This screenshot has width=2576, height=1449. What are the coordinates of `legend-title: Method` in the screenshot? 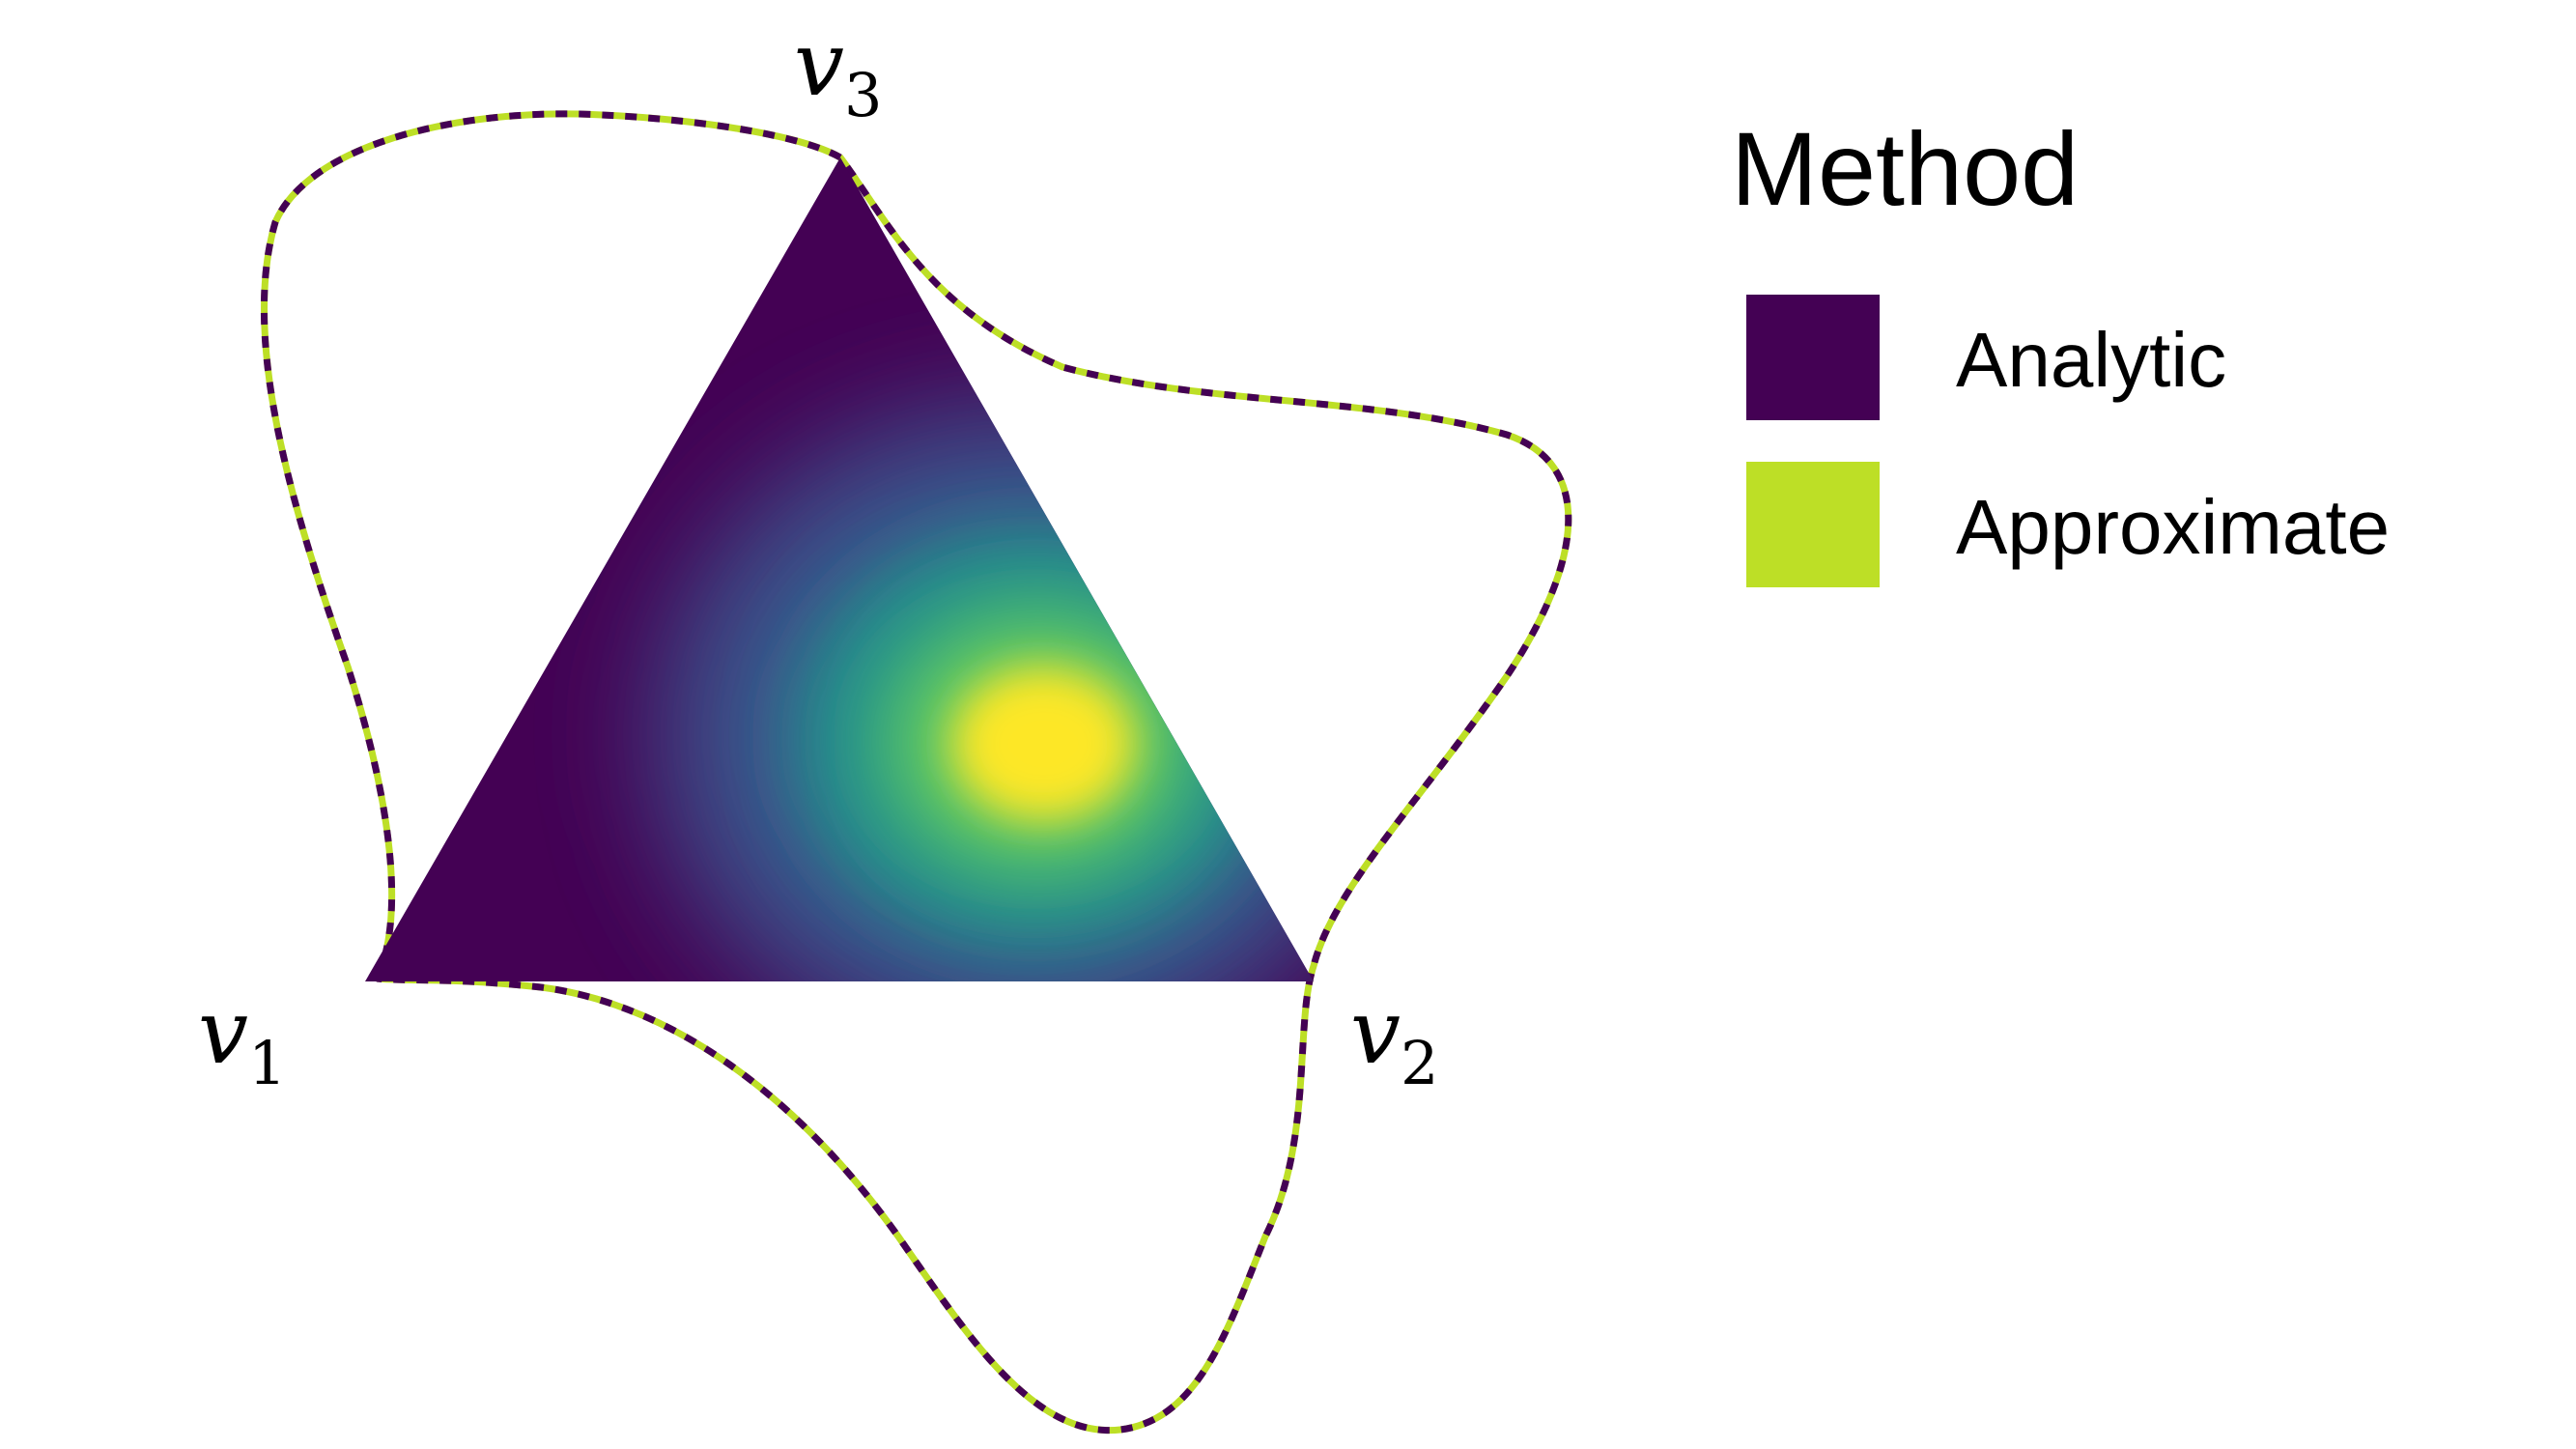 It's located at (1905, 168).